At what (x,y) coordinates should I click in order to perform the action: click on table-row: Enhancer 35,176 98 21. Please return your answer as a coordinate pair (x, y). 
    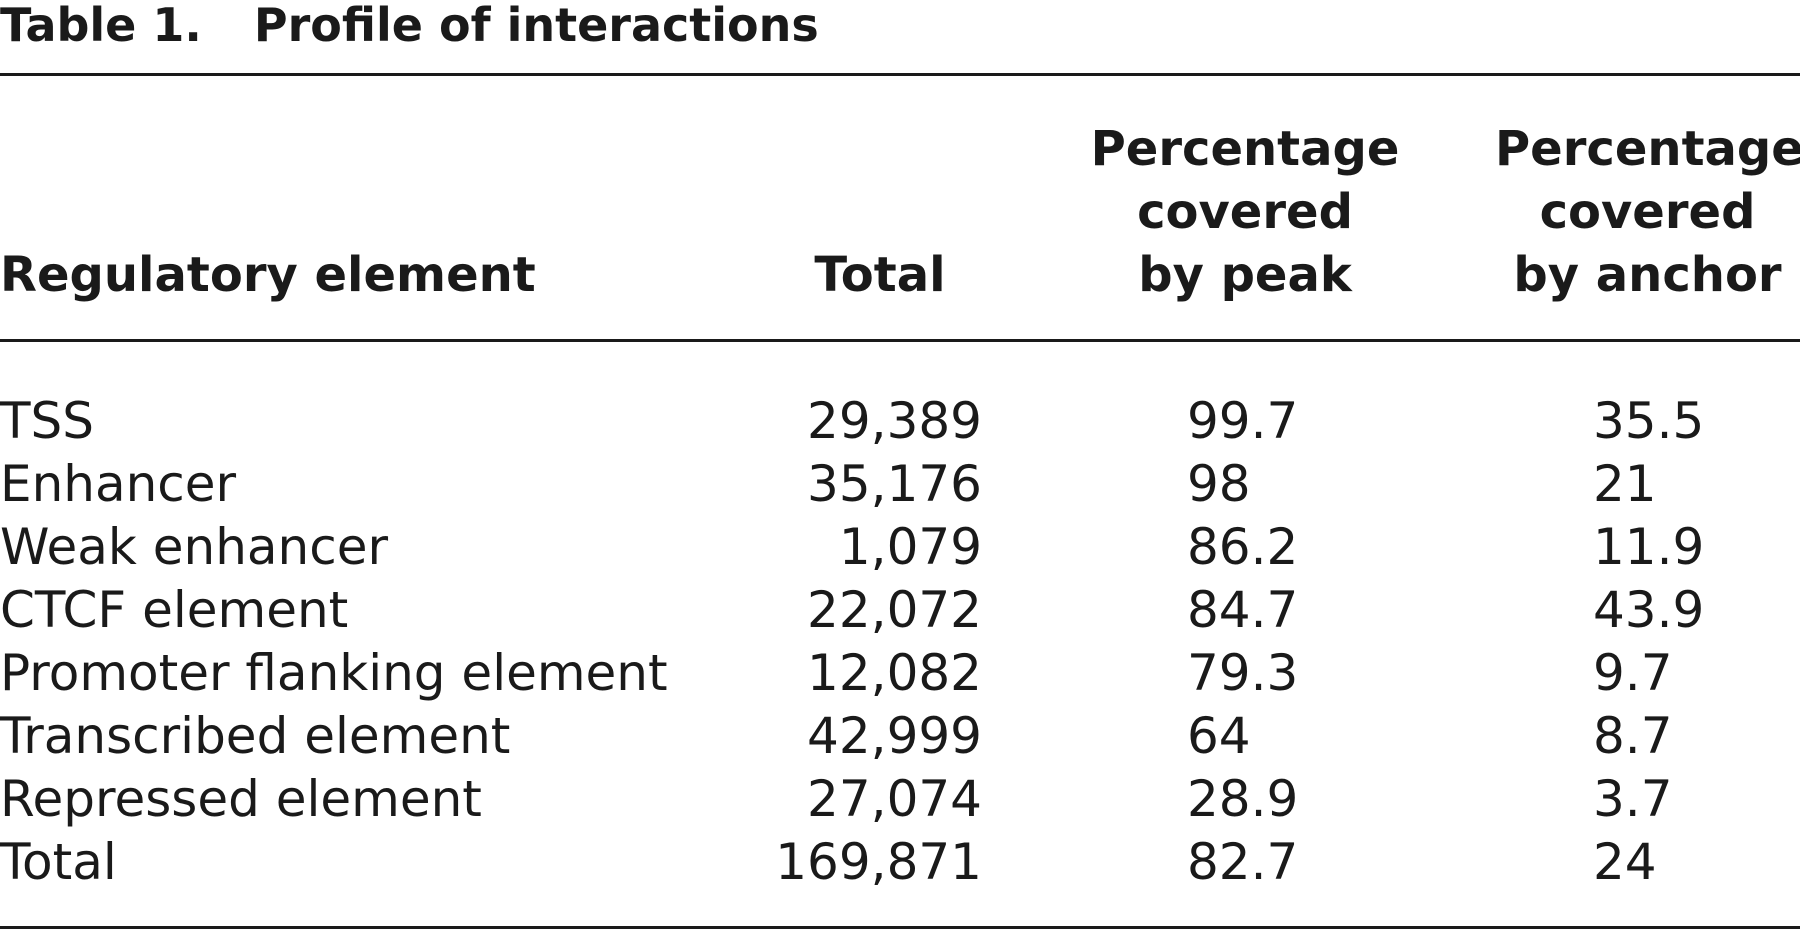
    Looking at the image, I should click on (900, 484).